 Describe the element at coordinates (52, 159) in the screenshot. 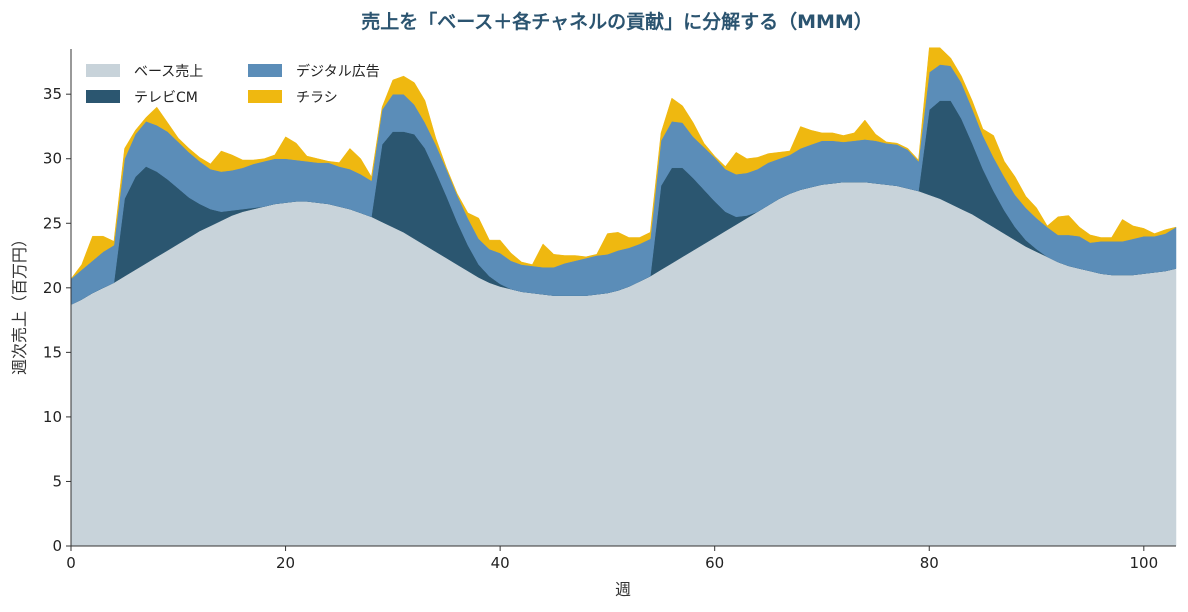

I see `y-tick-label: 30` at that location.